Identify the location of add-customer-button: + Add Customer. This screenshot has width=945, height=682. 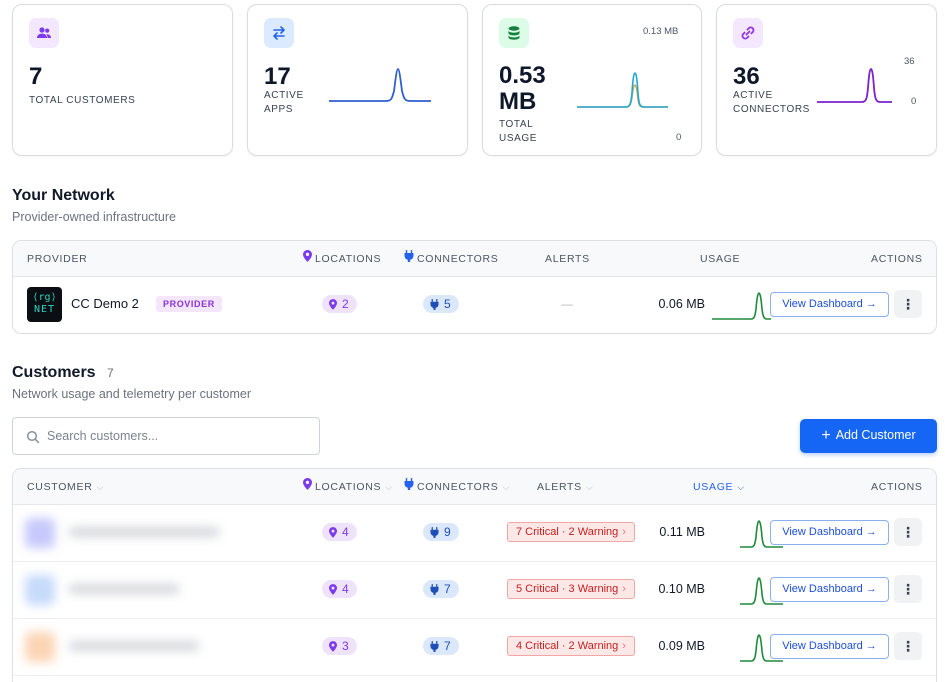
(868, 436).